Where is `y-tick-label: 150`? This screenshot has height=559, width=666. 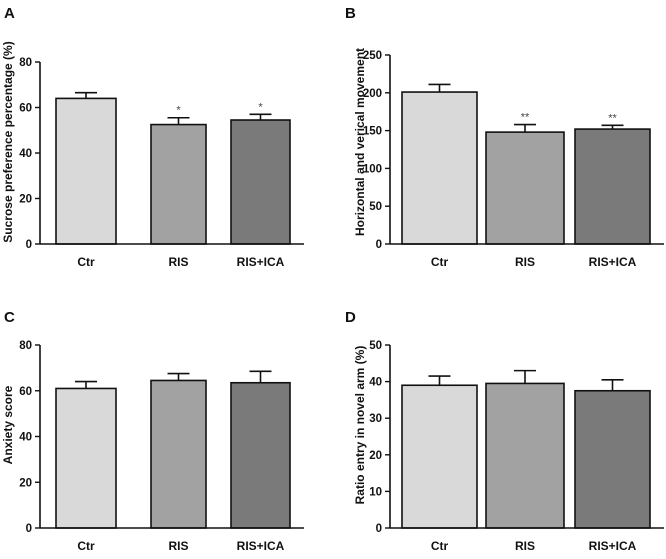
y-tick-label: 150 is located at coordinates (372, 132).